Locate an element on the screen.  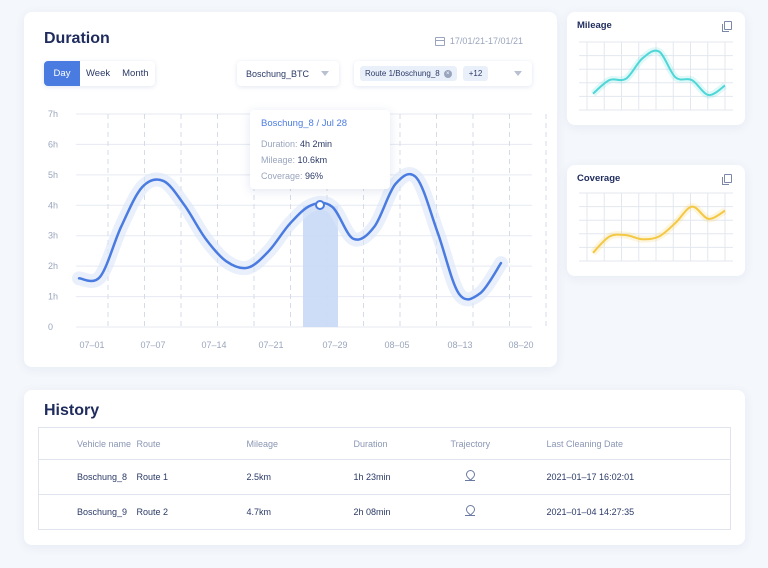
mileage-cell: 4.7km is located at coordinates (300, 512).